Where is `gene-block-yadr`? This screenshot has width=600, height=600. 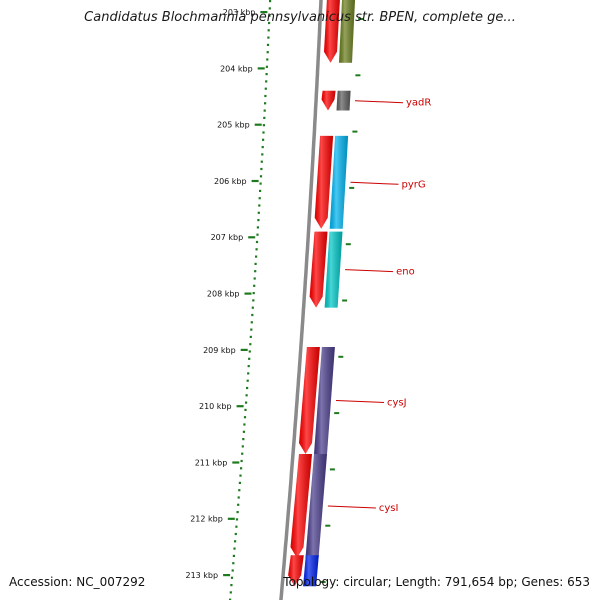 gene-block-yadr is located at coordinates (343, 100).